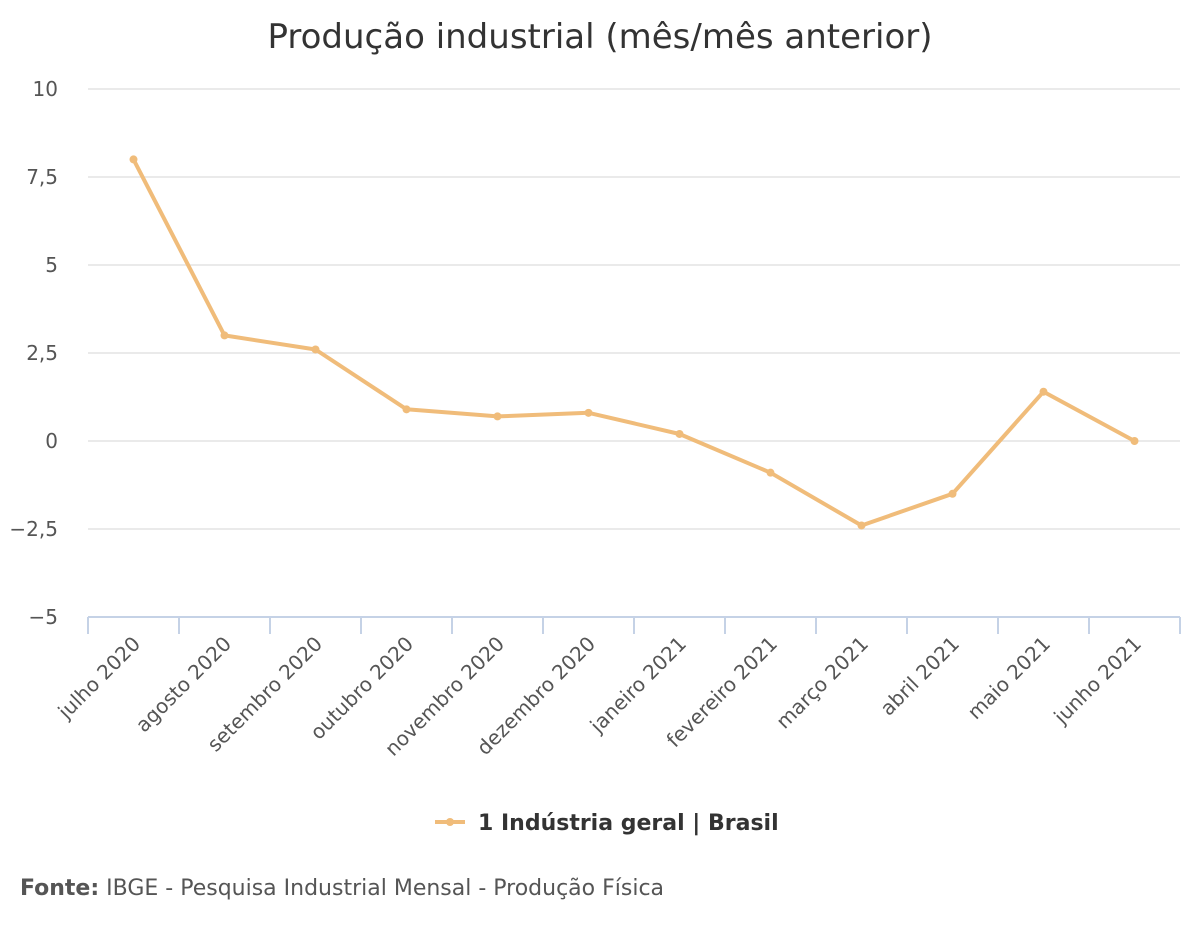  What do you see at coordinates (33, 529) in the screenshot?
I see `y-tick-label: −2,5` at bounding box center [33, 529].